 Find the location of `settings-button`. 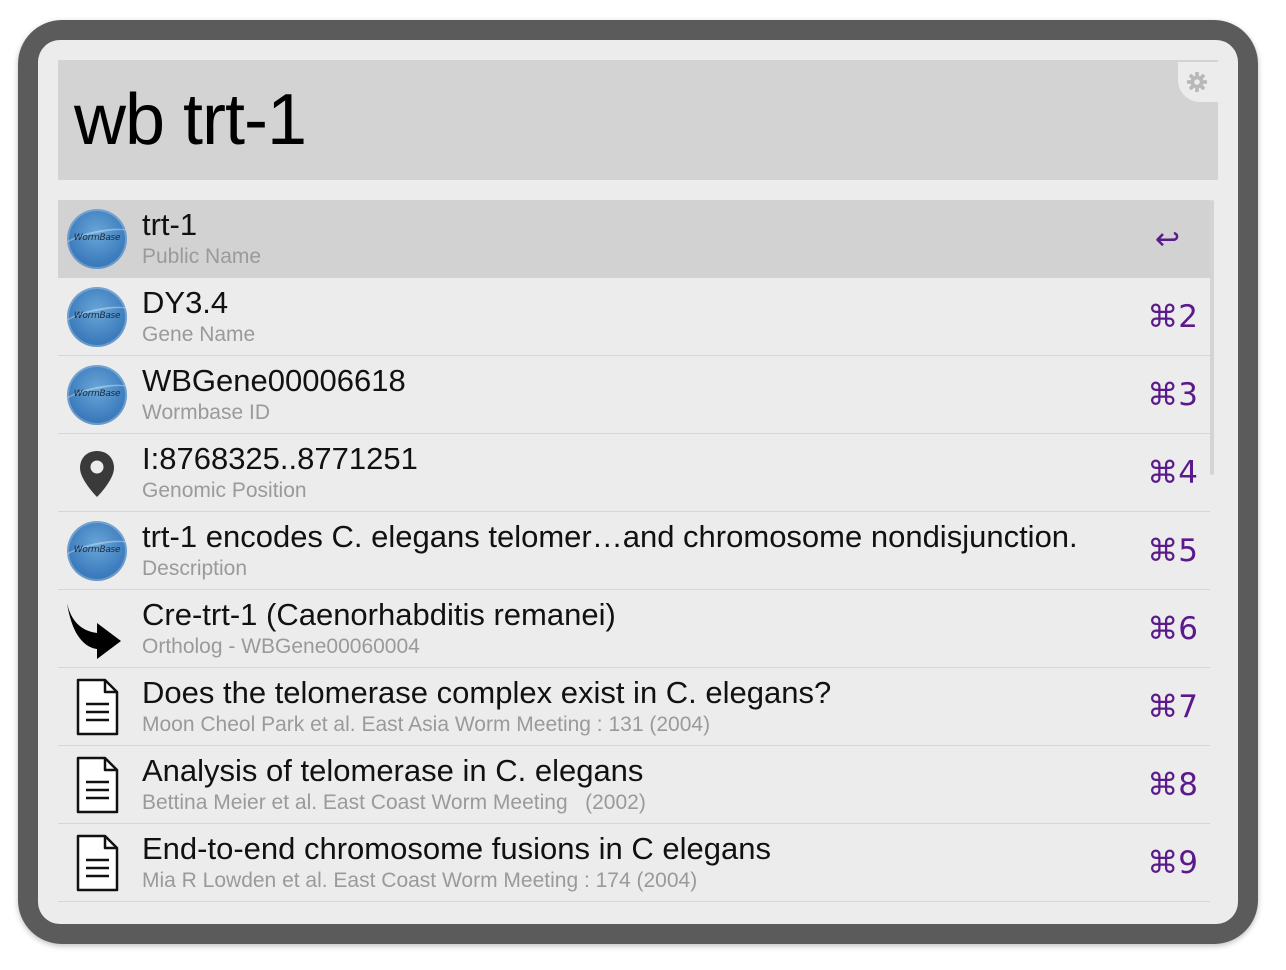

settings-button is located at coordinates (1198, 82).